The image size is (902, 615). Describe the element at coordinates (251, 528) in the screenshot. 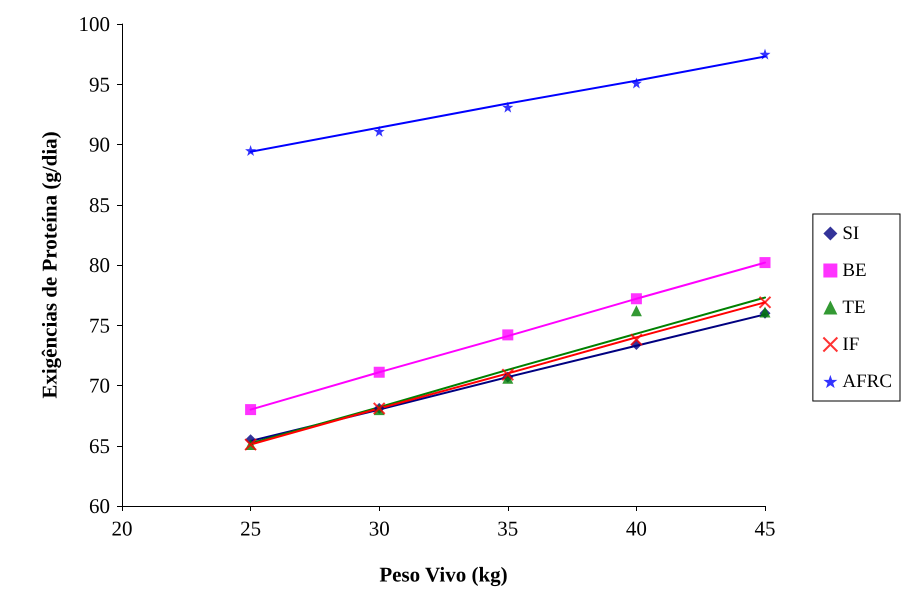

I see `x-tick-label: 25` at that location.